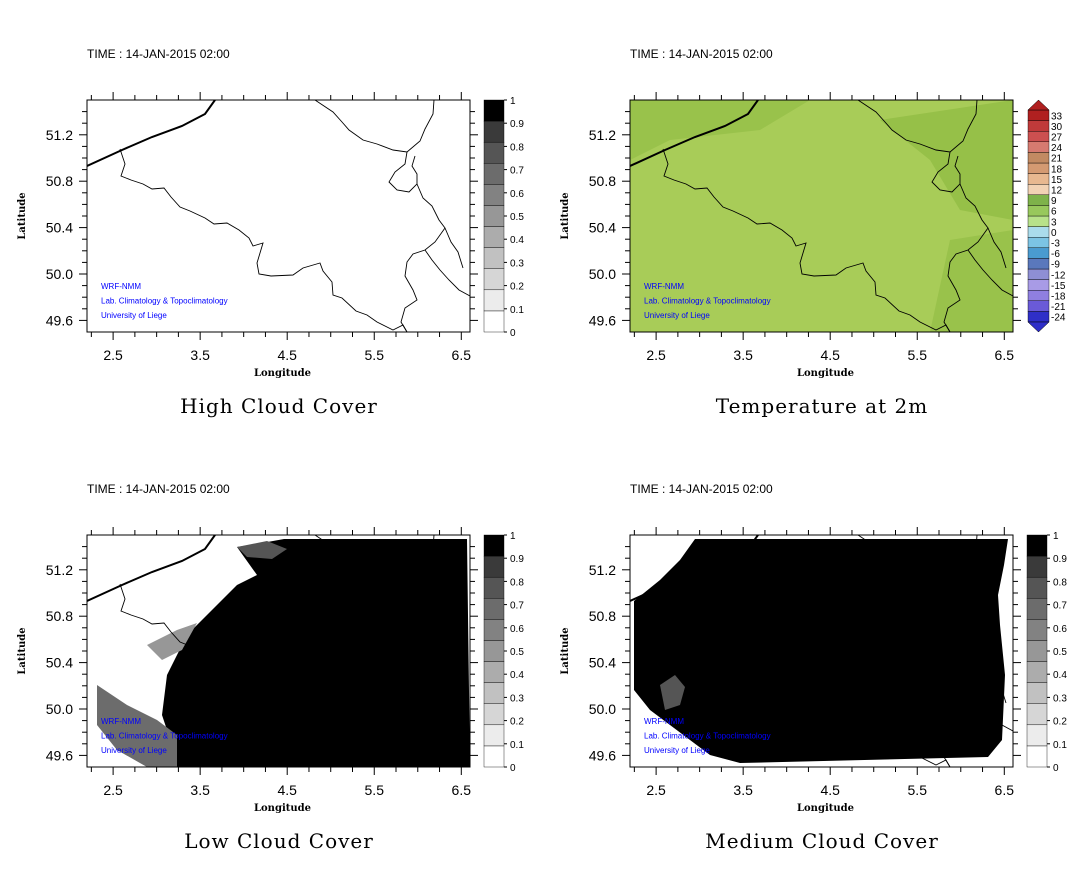 This screenshot has height=869, width=1087. What do you see at coordinates (1057, 169) in the screenshot?
I see `colorbar-label: 18` at bounding box center [1057, 169].